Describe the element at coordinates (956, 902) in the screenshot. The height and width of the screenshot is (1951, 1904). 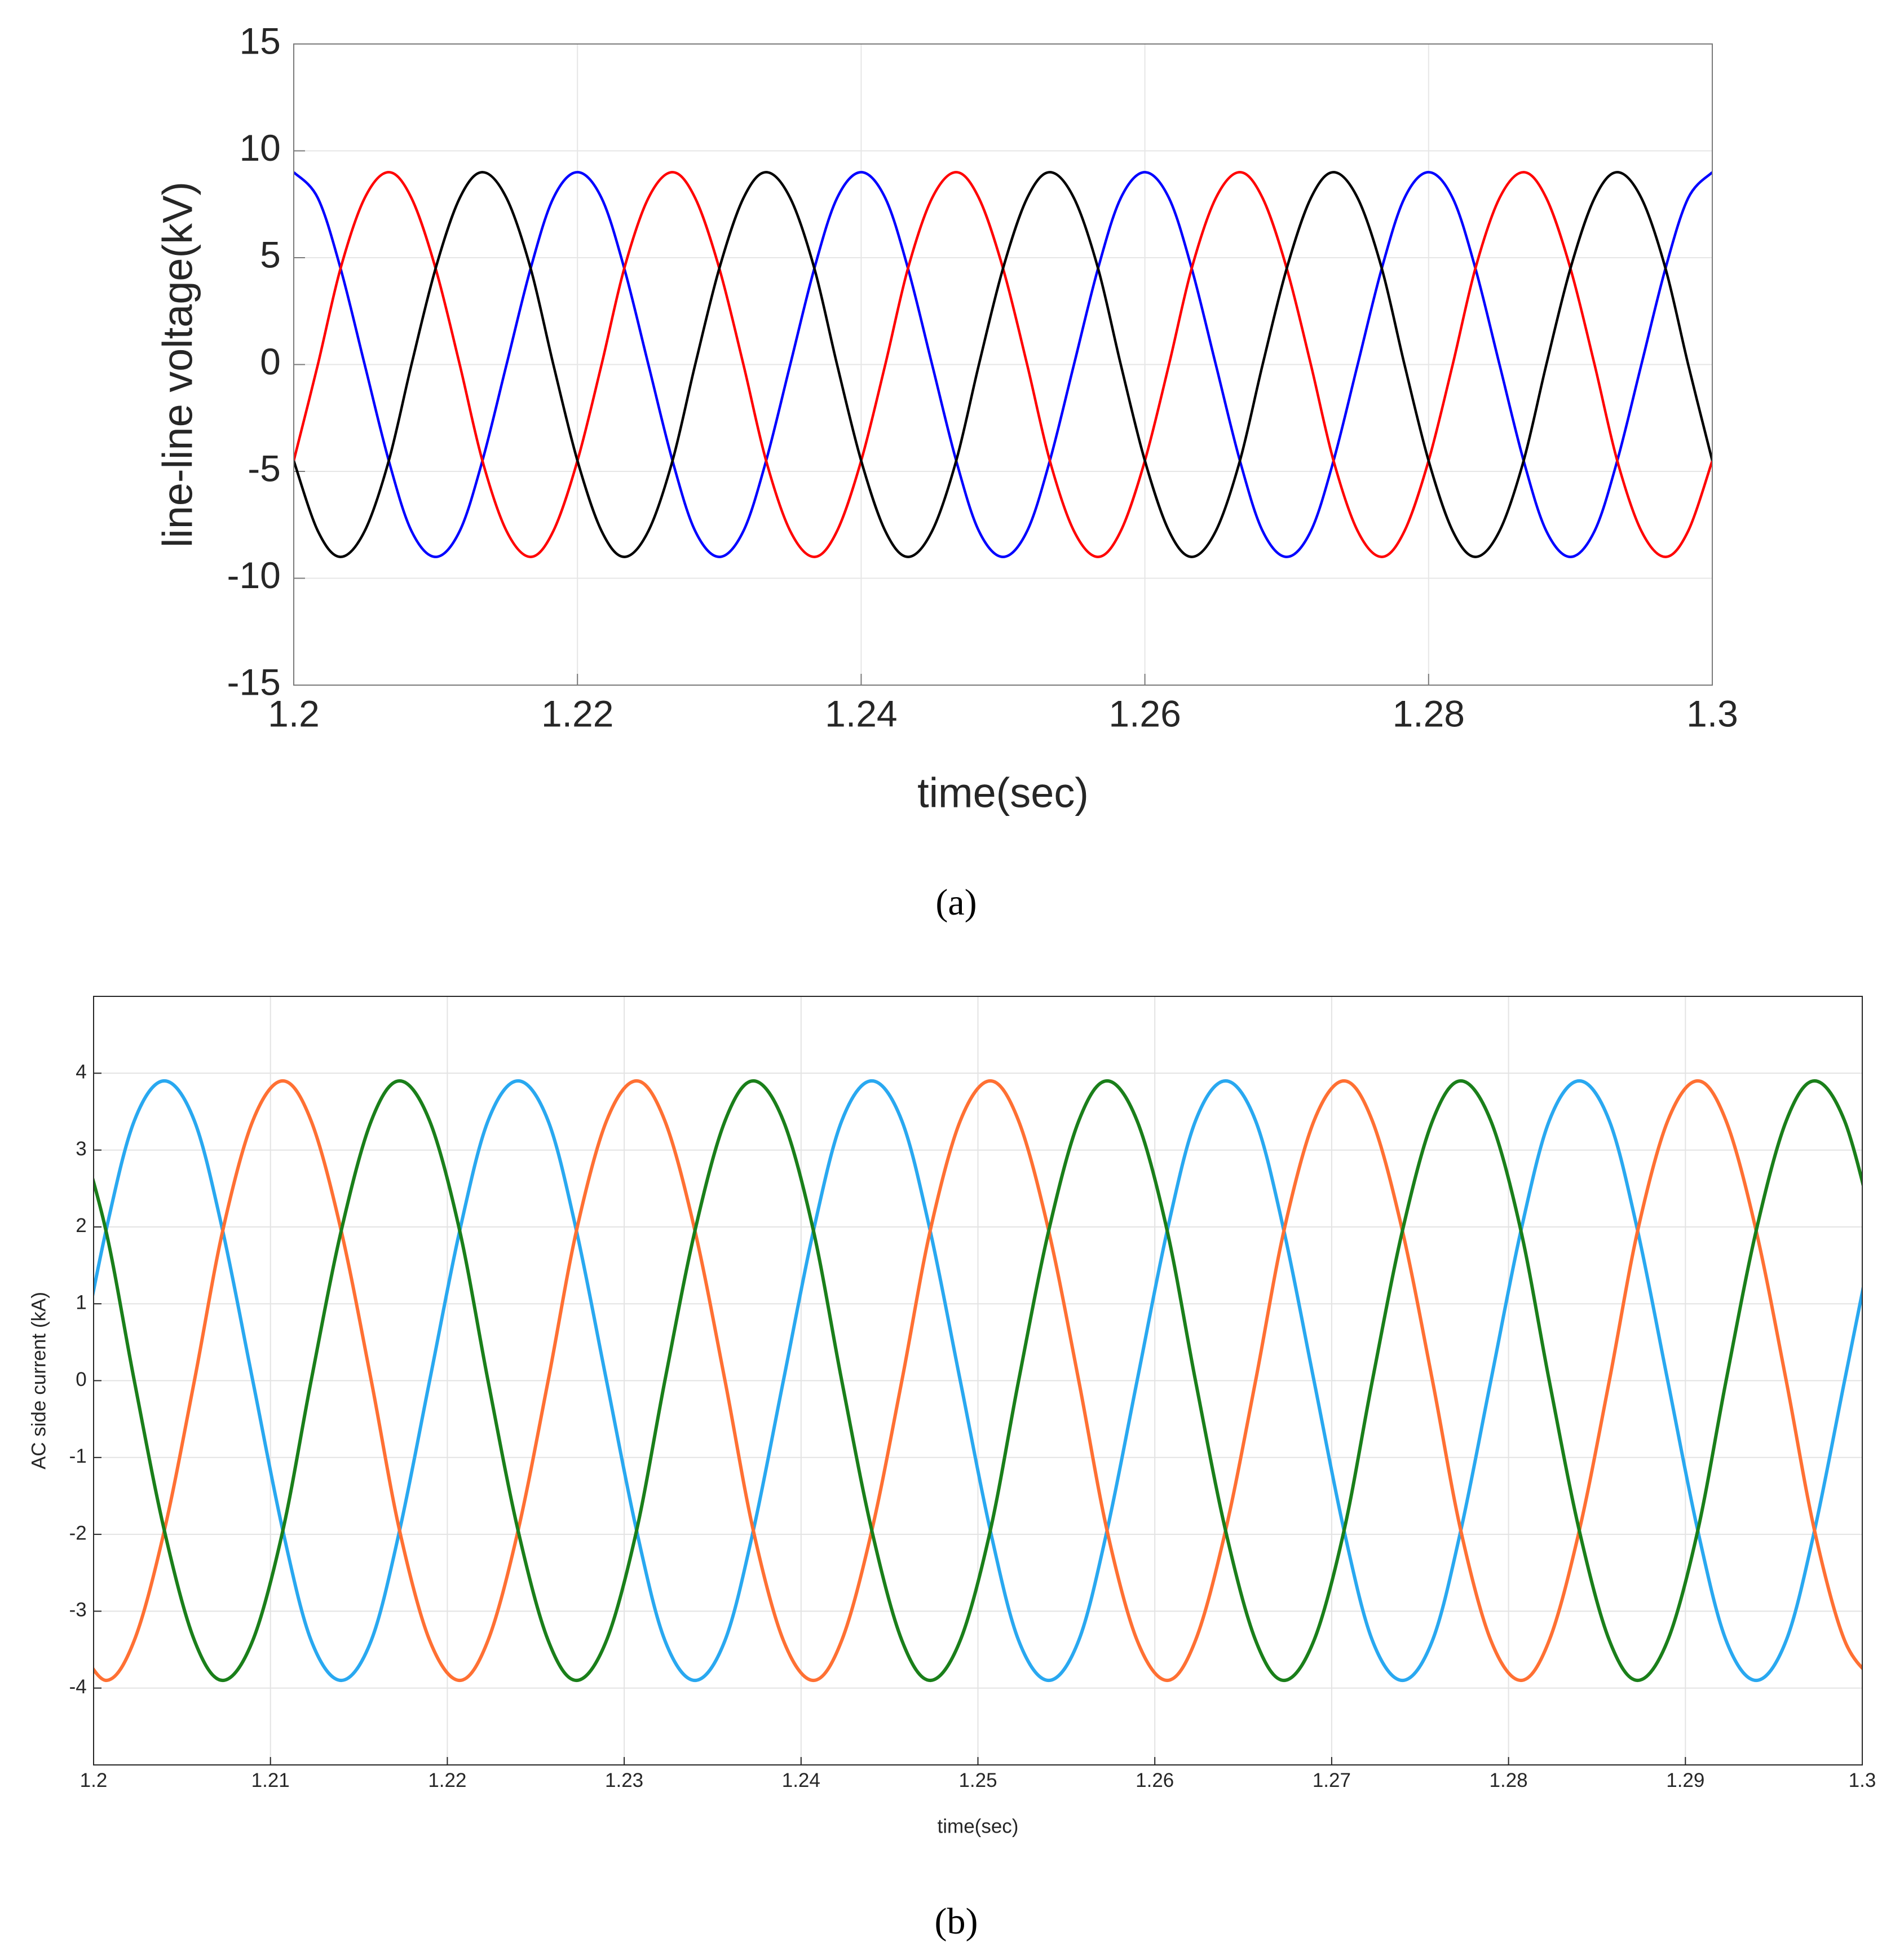
I see `caption: (a)` at that location.